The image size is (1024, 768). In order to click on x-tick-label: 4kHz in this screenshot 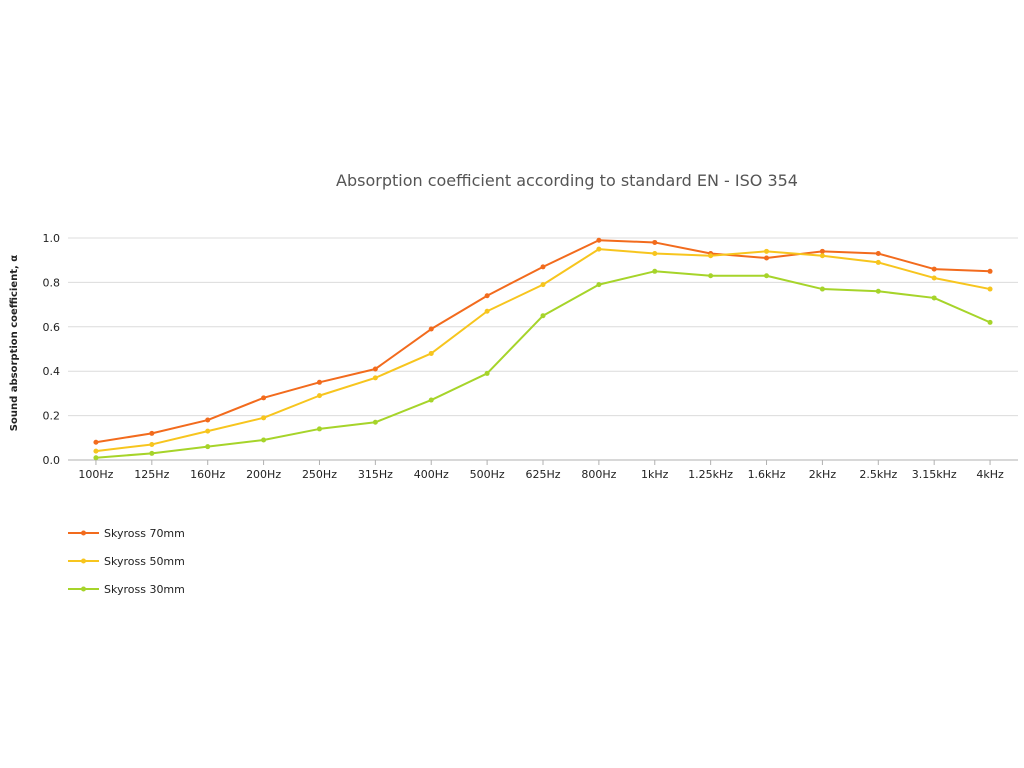, I will do `click(990, 474)`.